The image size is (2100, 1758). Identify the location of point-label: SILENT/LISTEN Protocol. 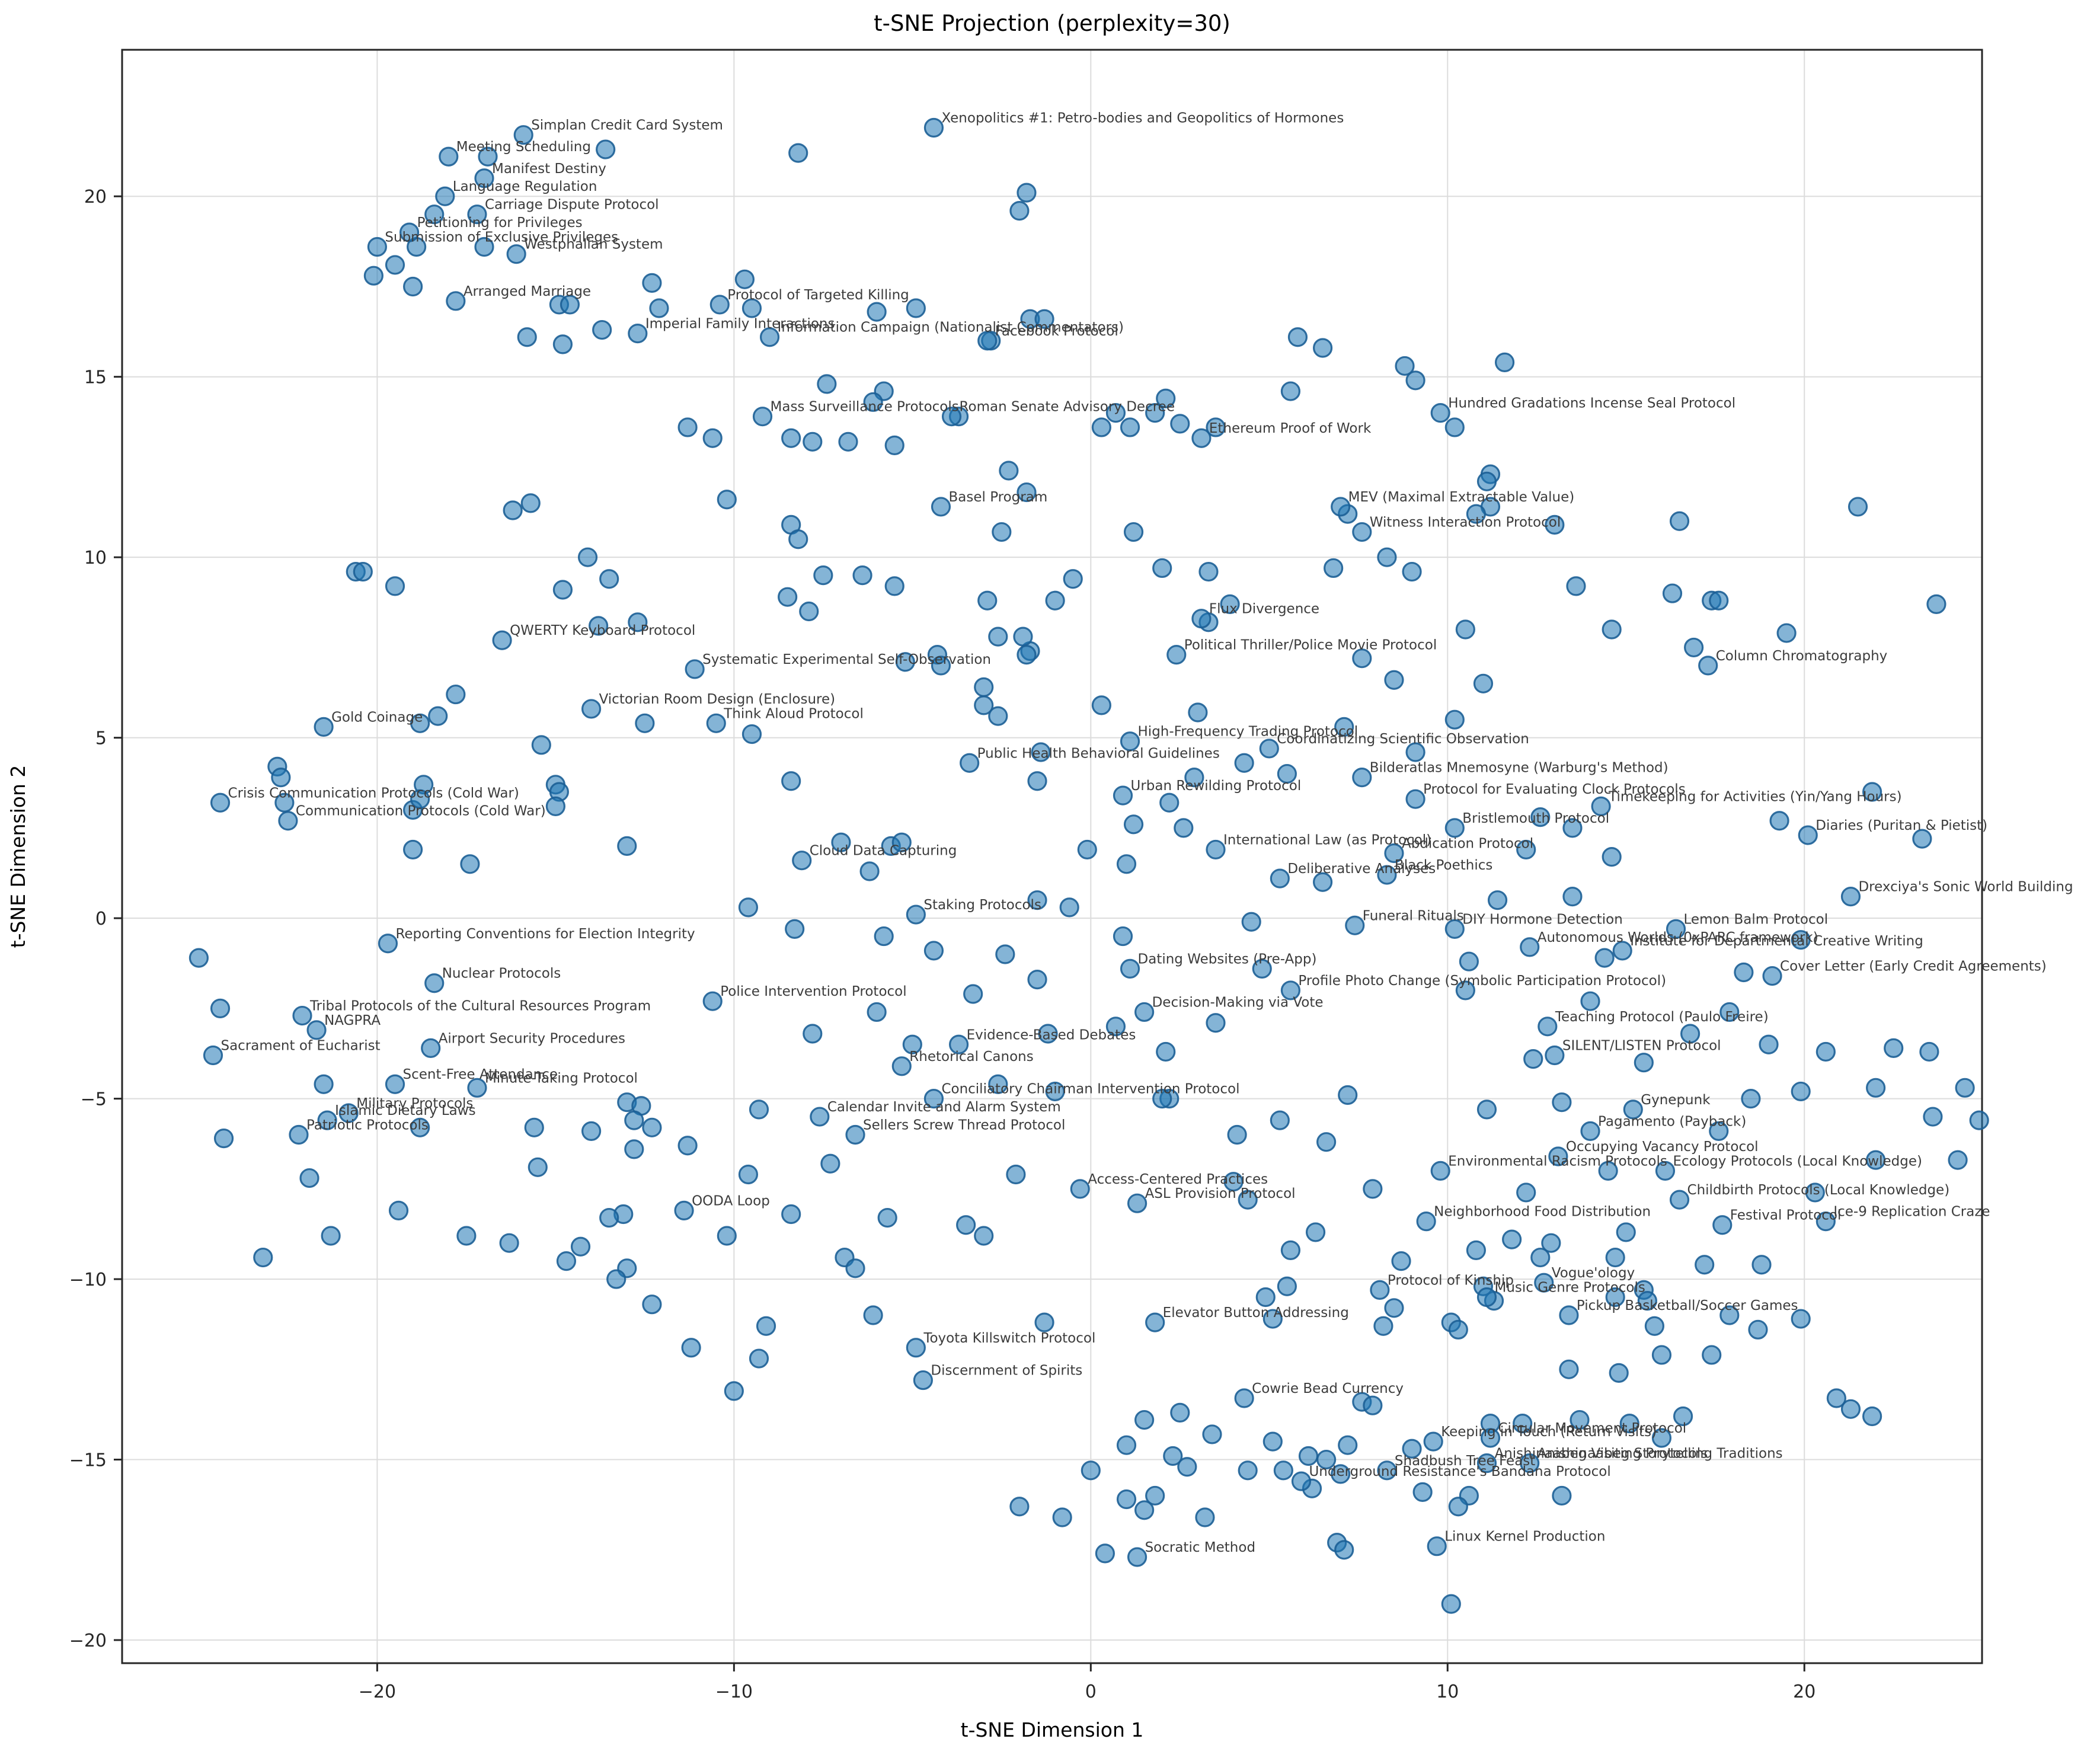
(1641, 1046).